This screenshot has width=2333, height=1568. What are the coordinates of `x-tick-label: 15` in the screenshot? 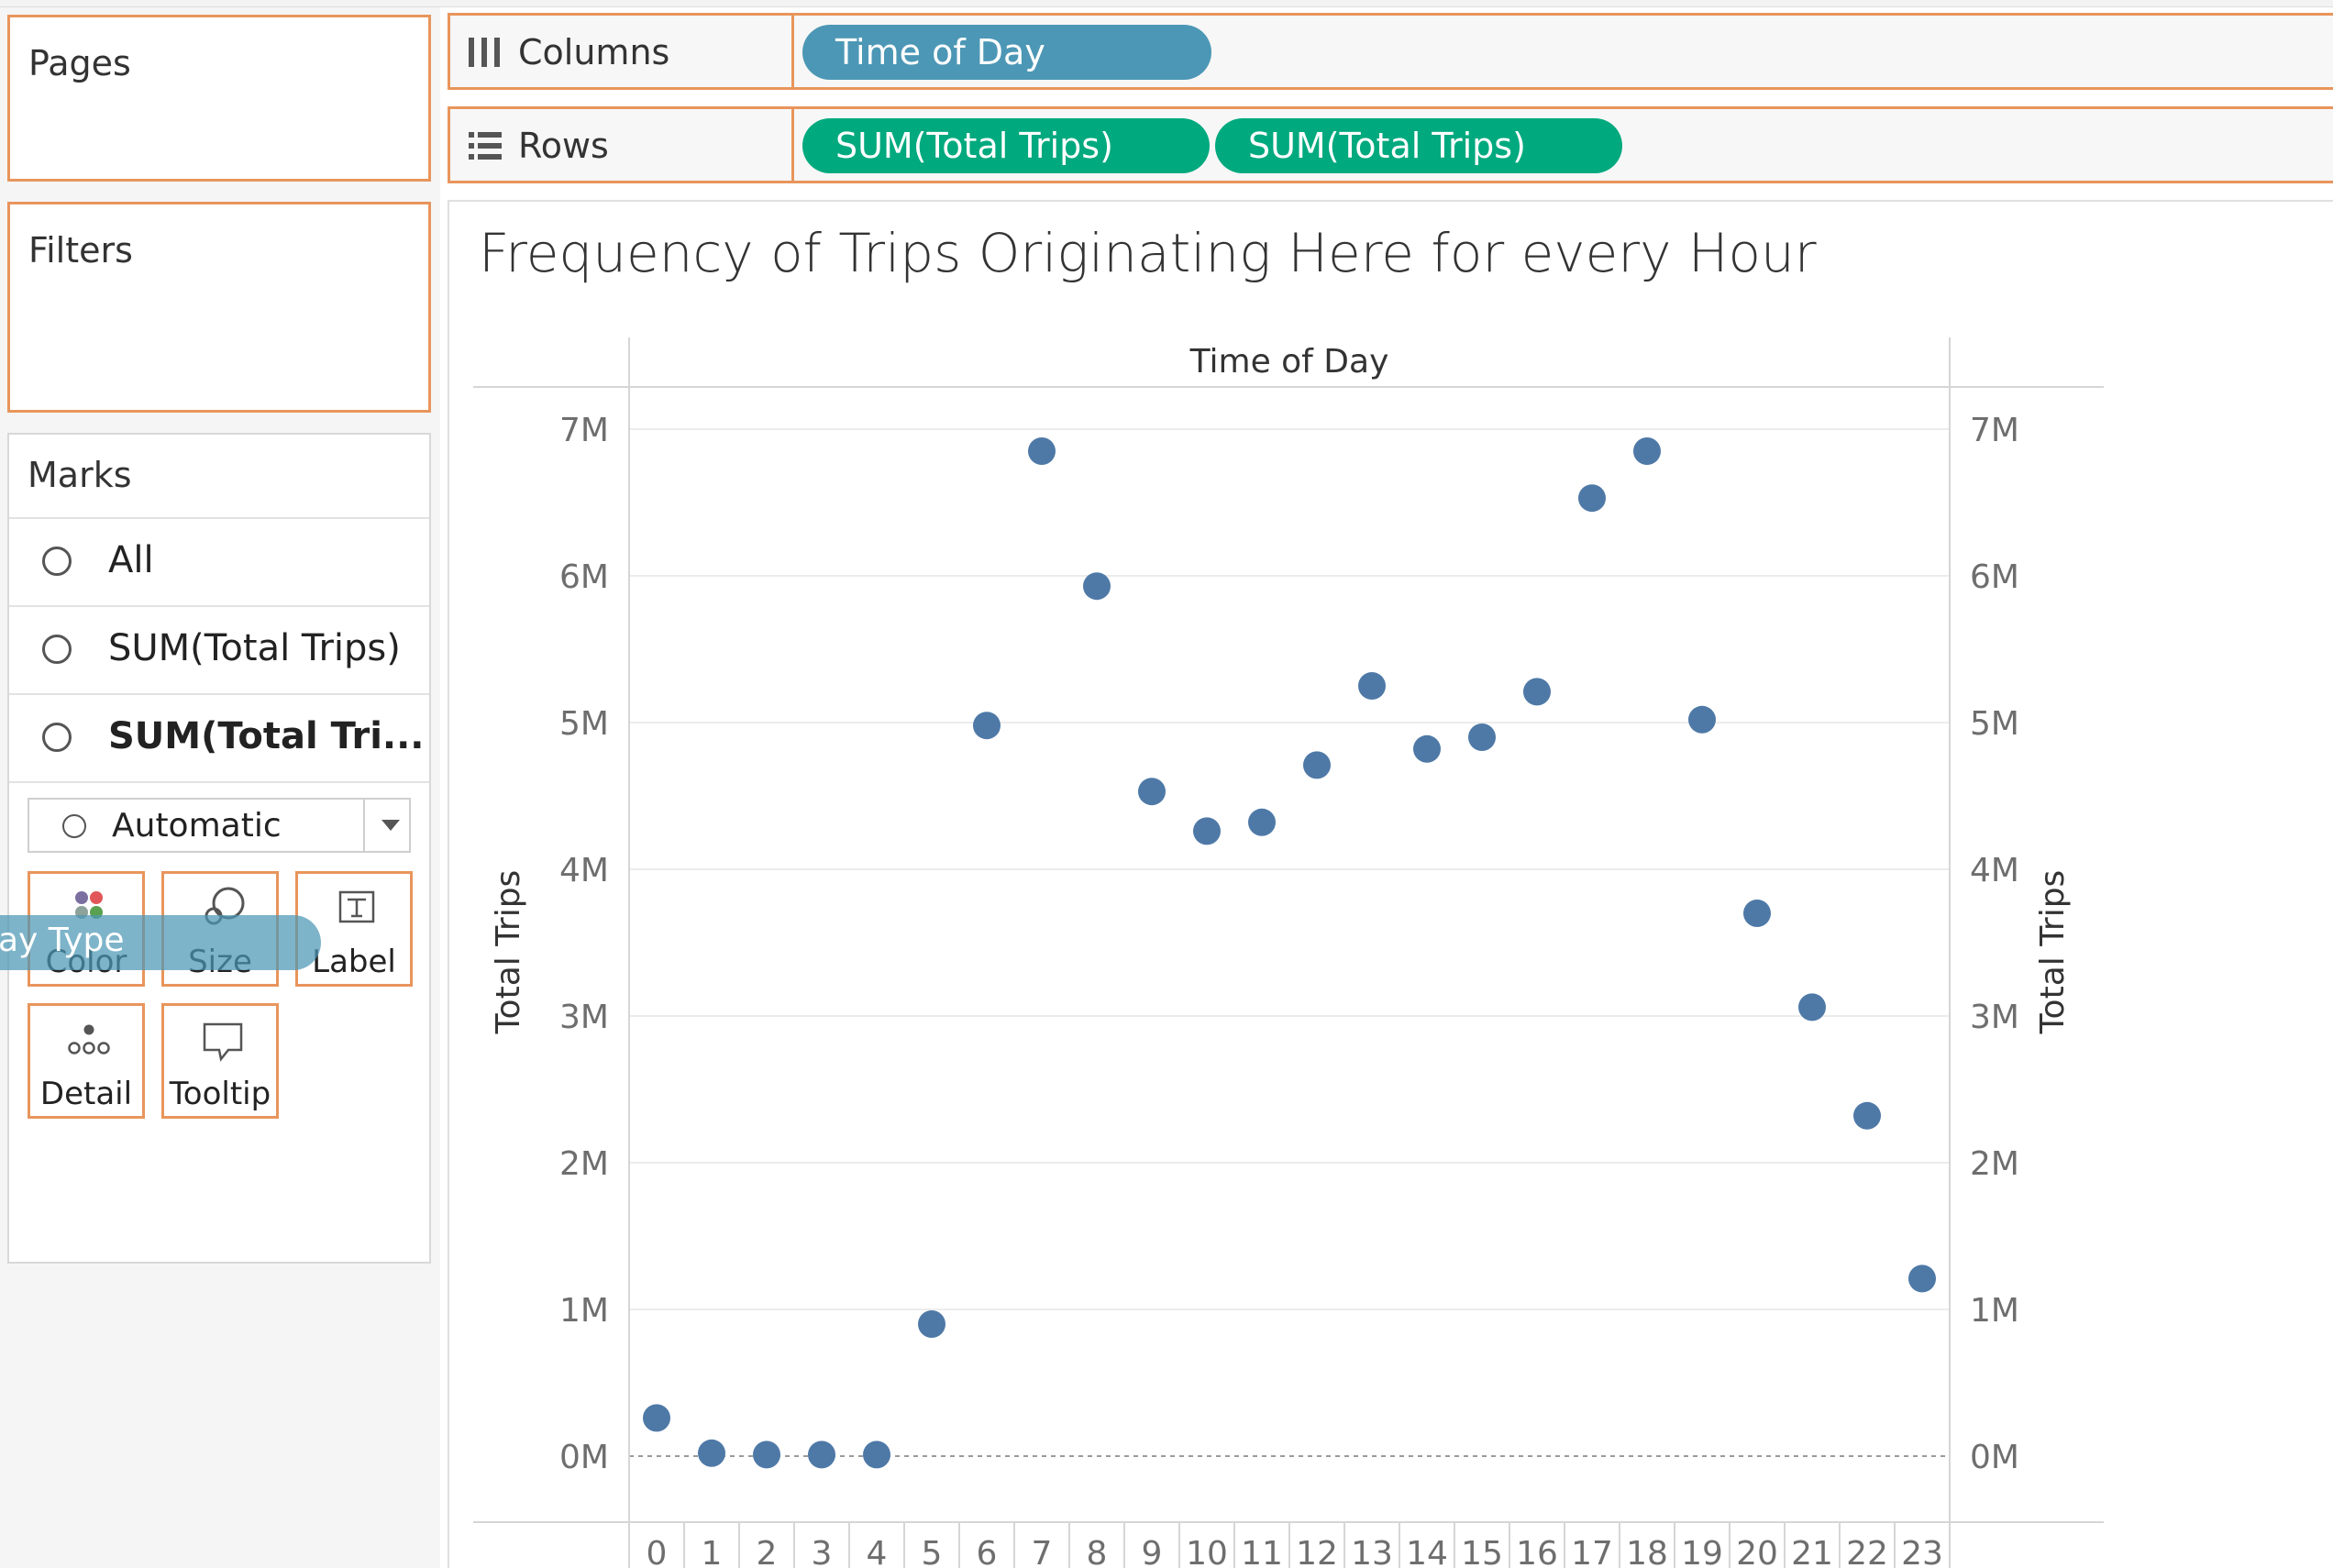 It's located at (1482, 1552).